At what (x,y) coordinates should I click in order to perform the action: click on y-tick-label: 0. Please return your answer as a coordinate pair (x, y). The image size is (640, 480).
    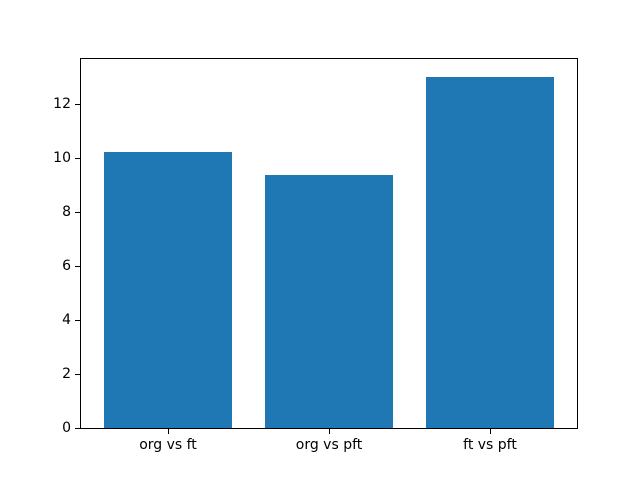
    Looking at the image, I should click on (66, 428).